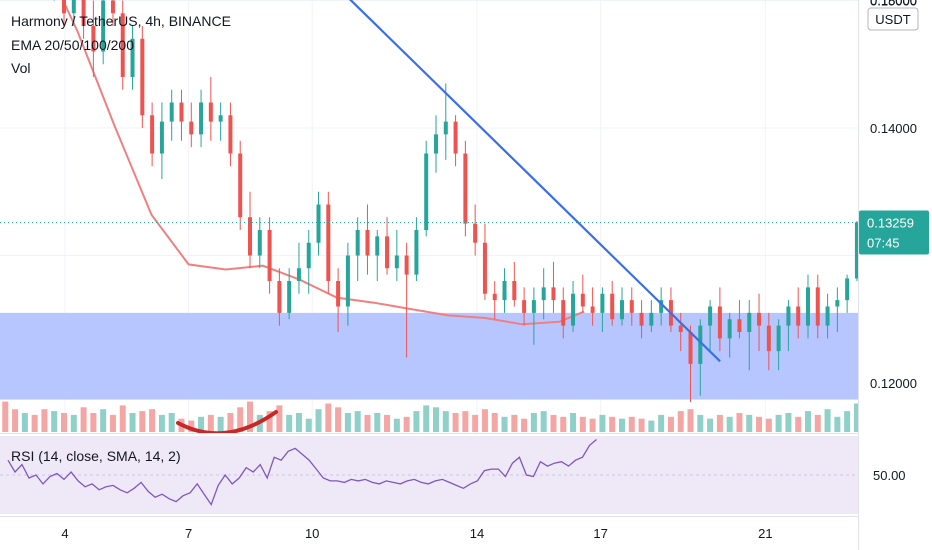 The image size is (932, 550). I want to click on rsi-indicator-label: RSI (14, close, SMA, 14, 2), so click(96, 456).